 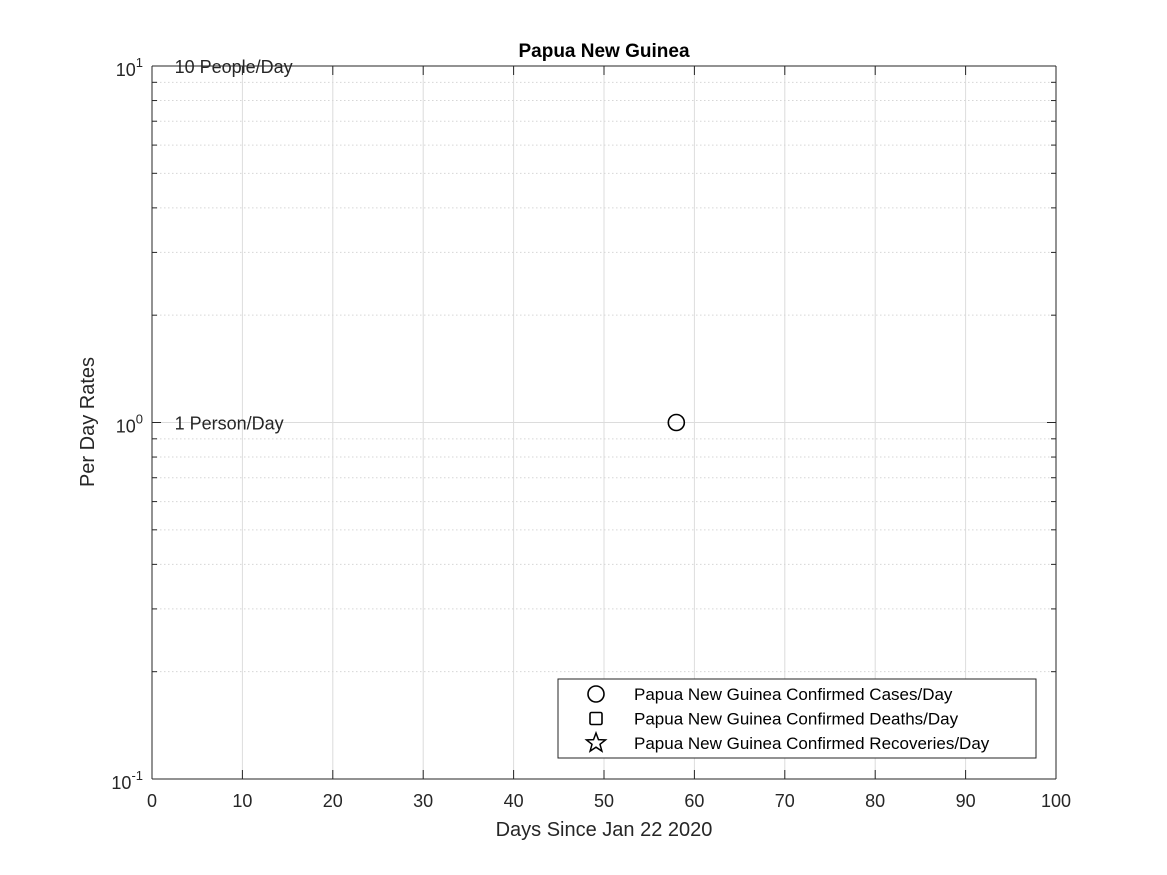 What do you see at coordinates (423, 801) in the screenshot?
I see `x-tick-label: 30` at bounding box center [423, 801].